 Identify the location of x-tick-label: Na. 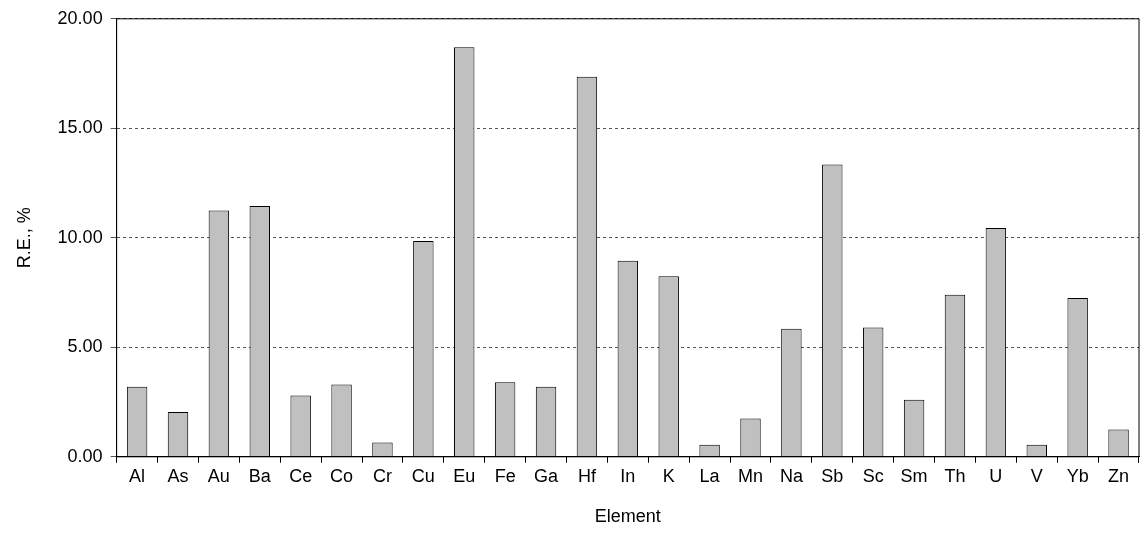
(791, 475).